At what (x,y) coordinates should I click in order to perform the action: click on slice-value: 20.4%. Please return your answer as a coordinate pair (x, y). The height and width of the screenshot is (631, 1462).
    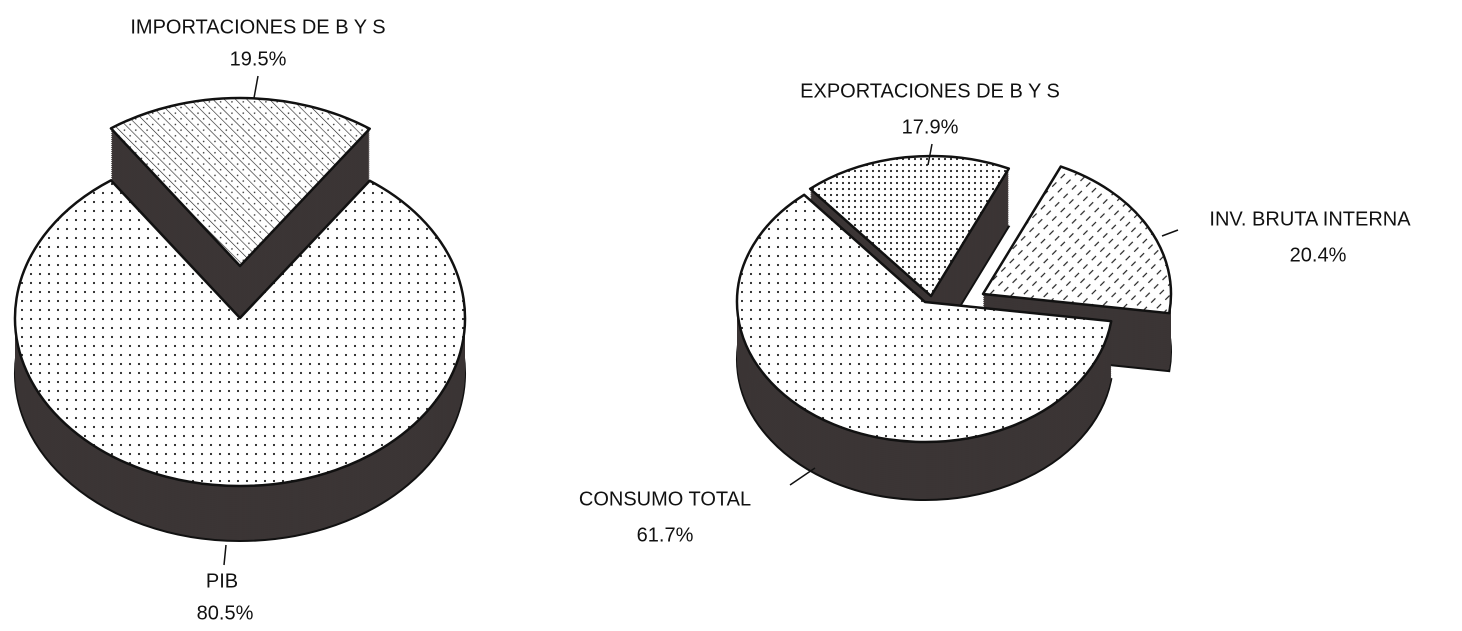
    Looking at the image, I should click on (1318, 255).